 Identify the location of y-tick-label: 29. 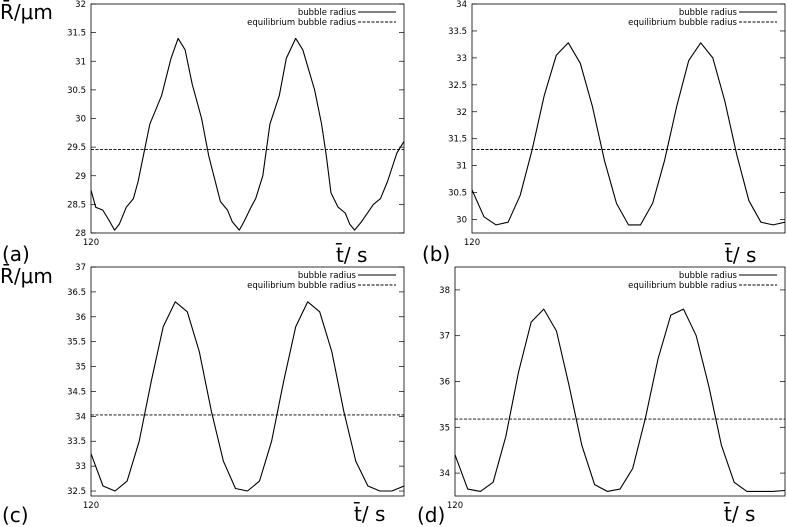
(80, 177).